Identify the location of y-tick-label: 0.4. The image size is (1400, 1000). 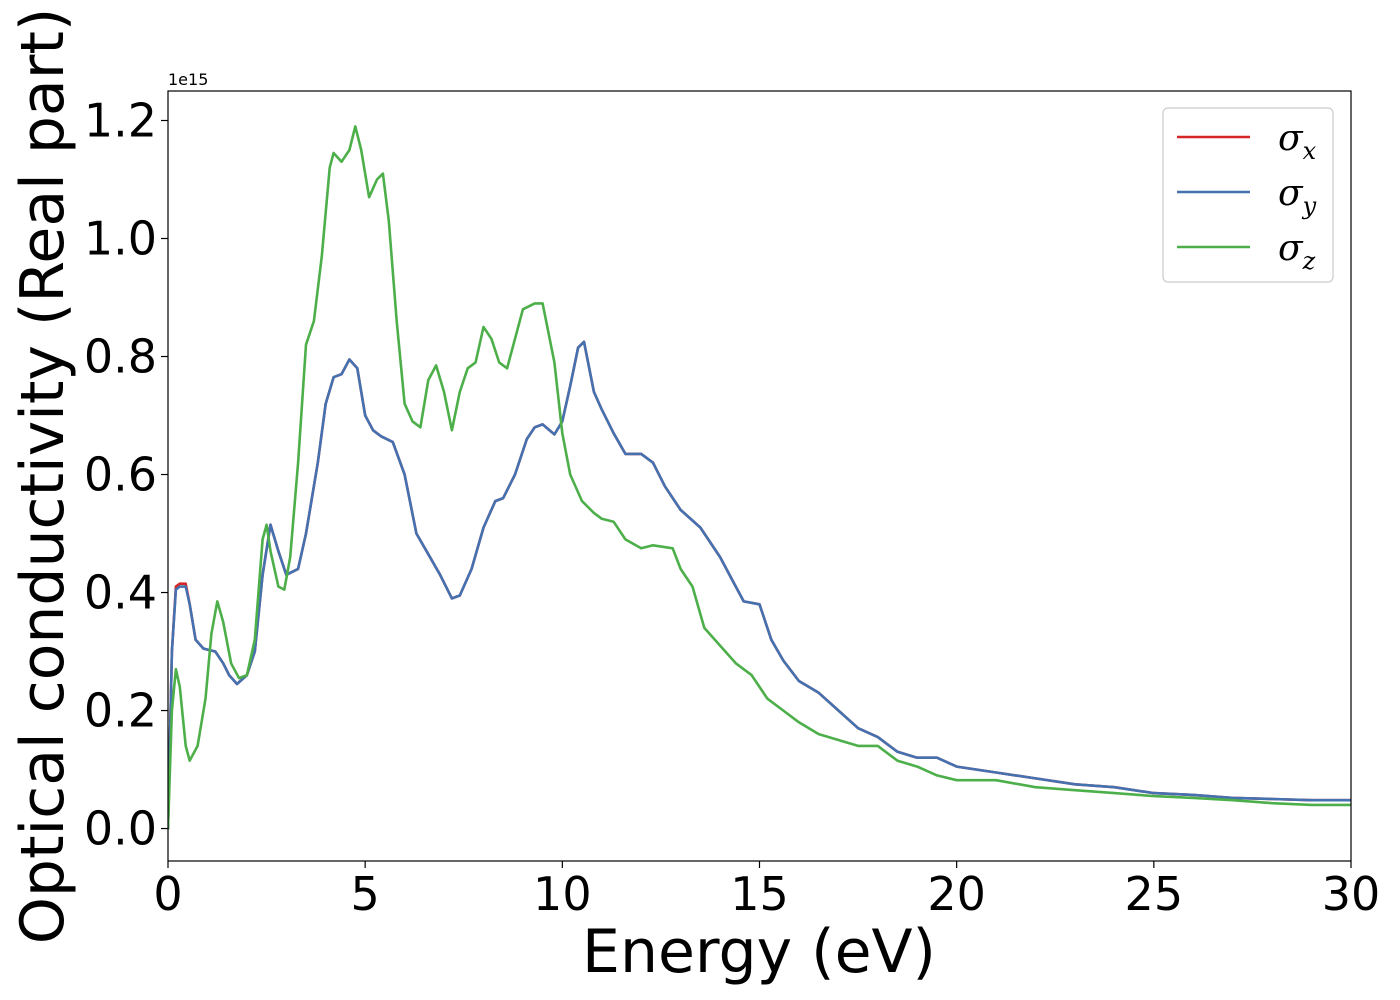
(120, 593).